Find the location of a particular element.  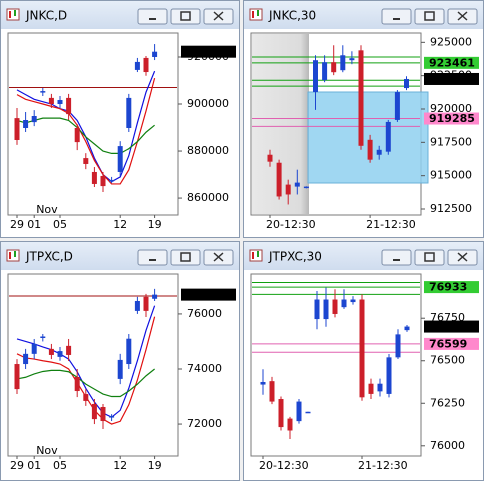

x-tick-label: 12 is located at coordinates (120, 465).